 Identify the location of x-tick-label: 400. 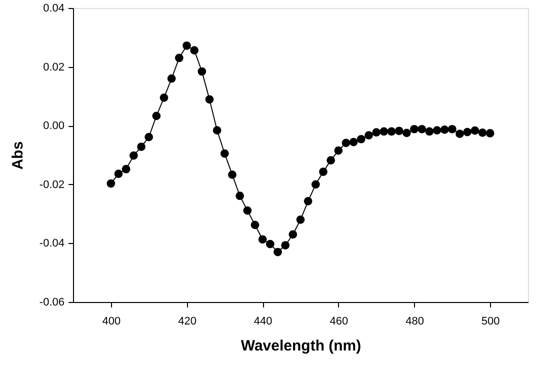
(111, 322).